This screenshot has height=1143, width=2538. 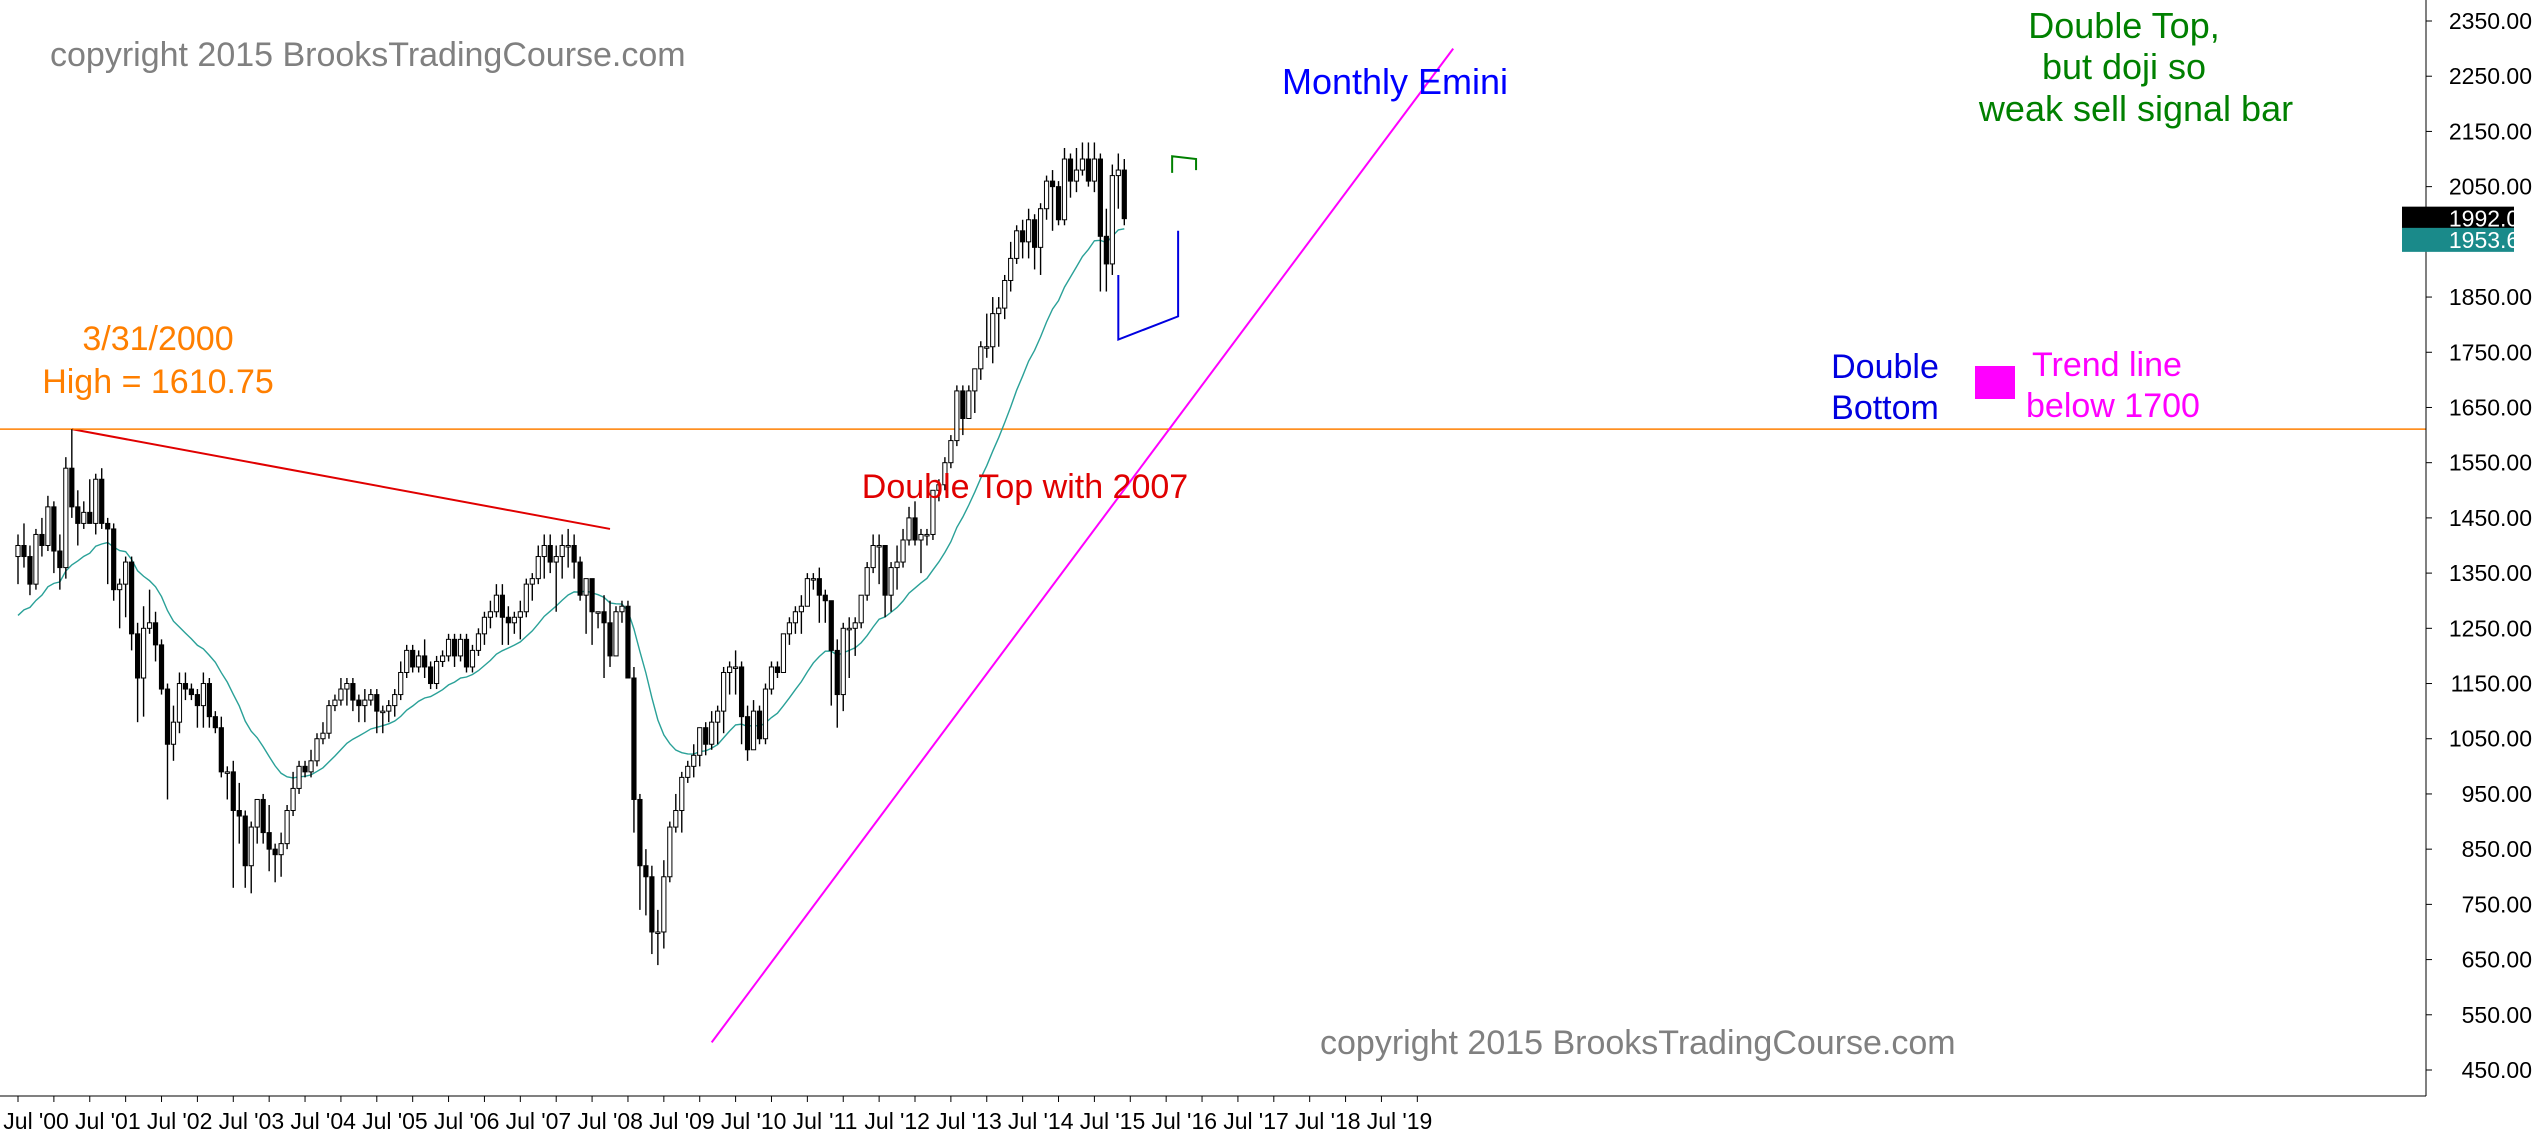 I want to click on x-tick-label: '12, so click(x=915, y=1121).